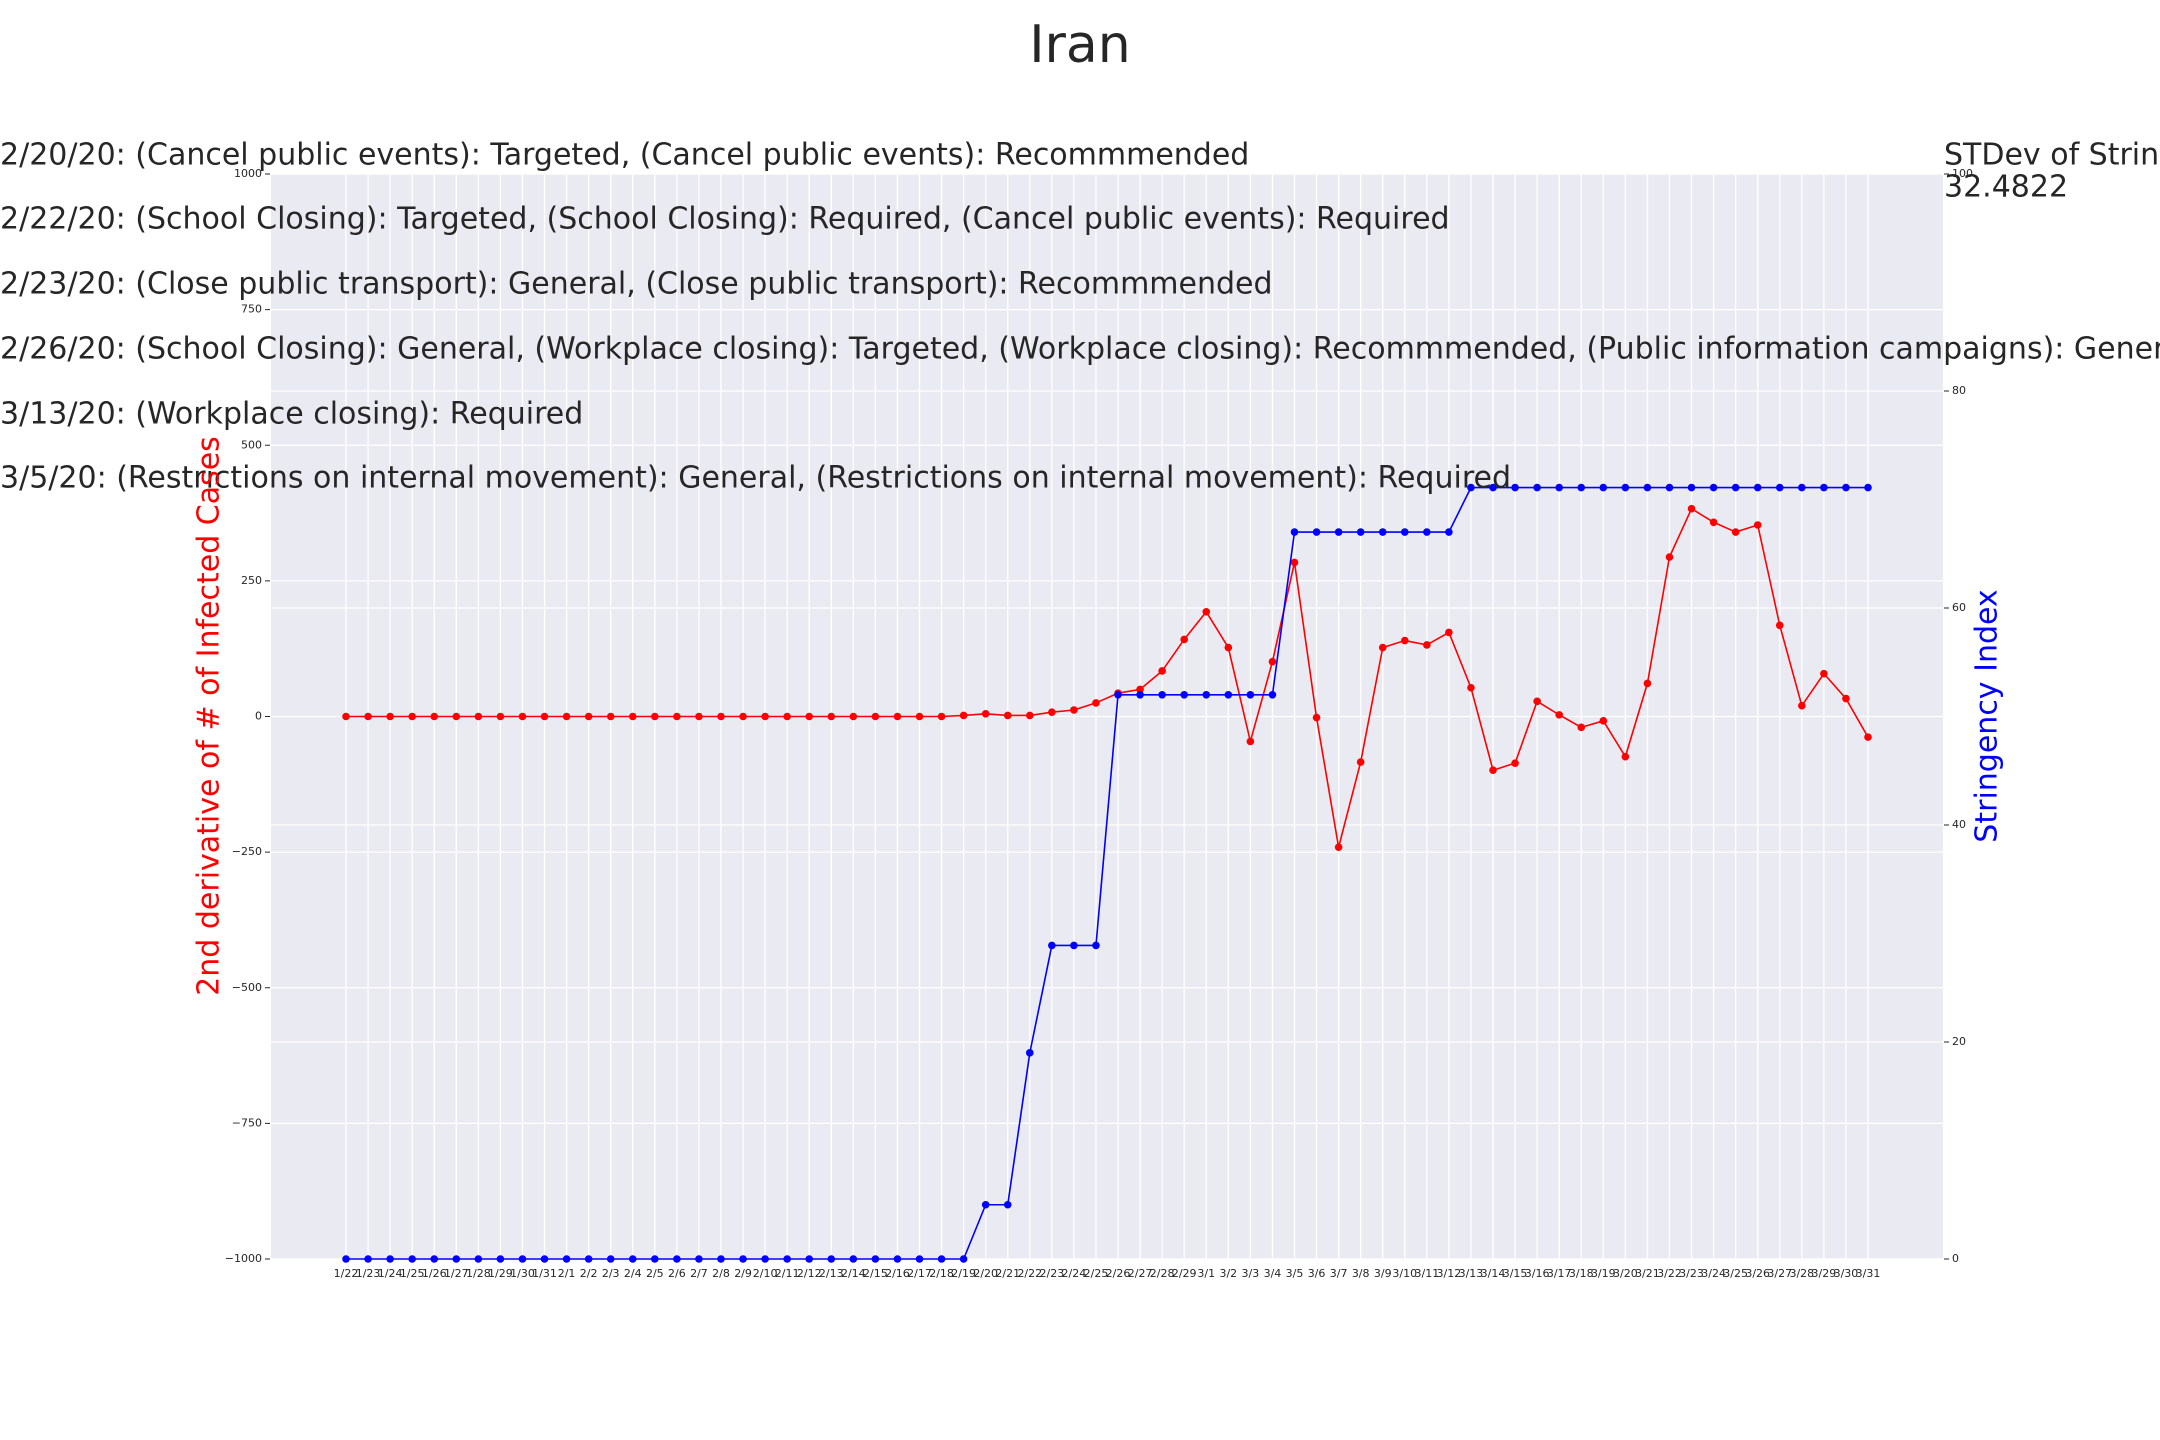 The width and height of the screenshot is (2160, 1440). Describe the element at coordinates (247, 987) in the screenshot. I see `y-tick-label: −500` at that location.